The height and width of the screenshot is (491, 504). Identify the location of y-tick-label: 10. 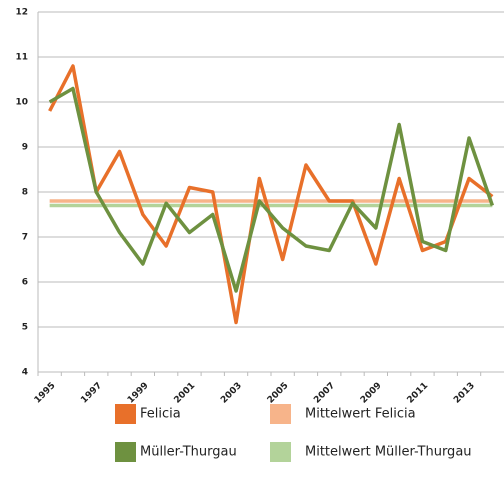
(21, 103).